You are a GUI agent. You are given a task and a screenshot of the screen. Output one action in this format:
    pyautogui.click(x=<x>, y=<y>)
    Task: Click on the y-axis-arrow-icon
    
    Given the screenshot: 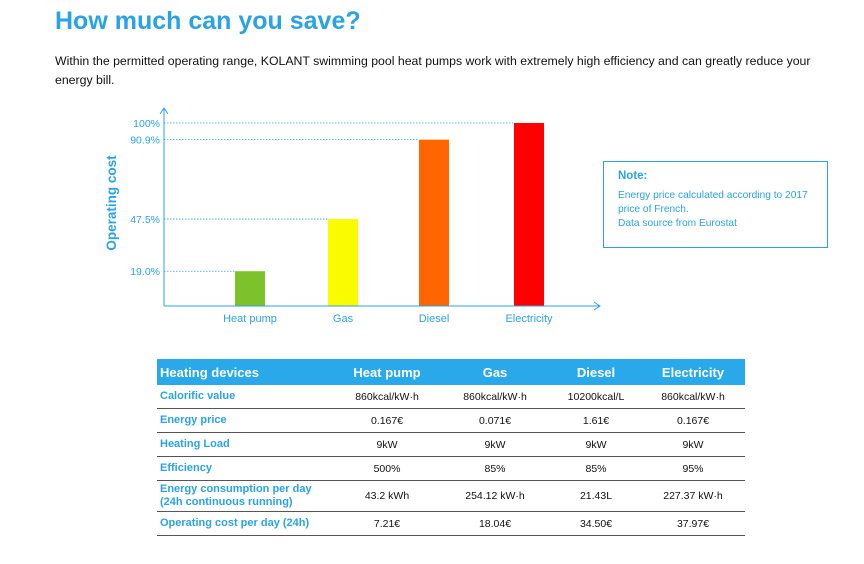 What is the action you would take?
    pyautogui.click(x=164, y=111)
    